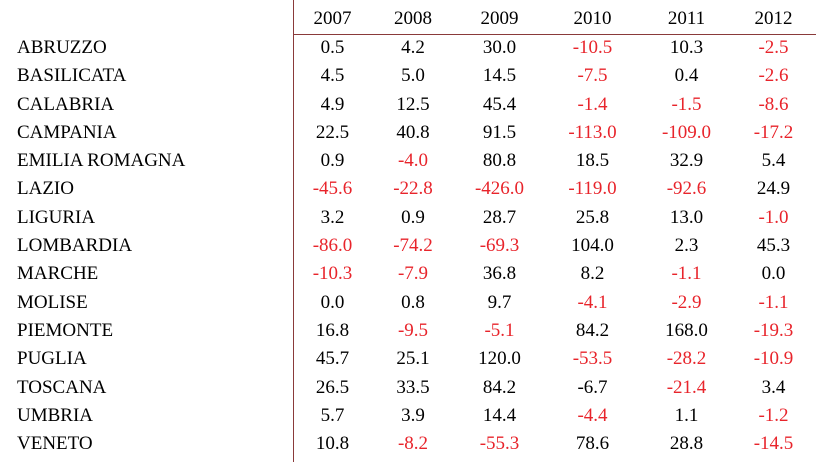 Image resolution: width=816 pixels, height=462 pixels. What do you see at coordinates (55, 444) in the screenshot?
I see `region-name: VENETO` at bounding box center [55, 444].